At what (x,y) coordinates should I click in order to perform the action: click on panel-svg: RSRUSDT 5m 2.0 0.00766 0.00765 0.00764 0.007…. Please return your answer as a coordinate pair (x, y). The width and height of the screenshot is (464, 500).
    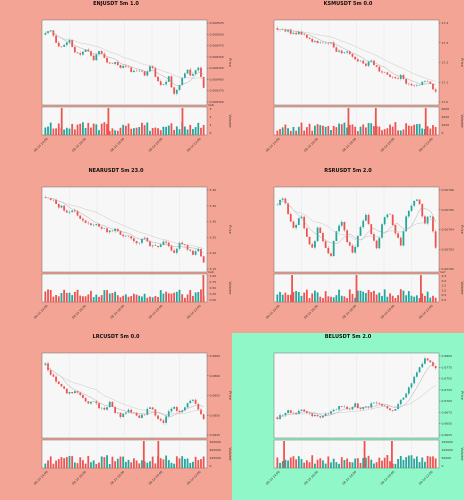
    Looking at the image, I should click on (364, 244).